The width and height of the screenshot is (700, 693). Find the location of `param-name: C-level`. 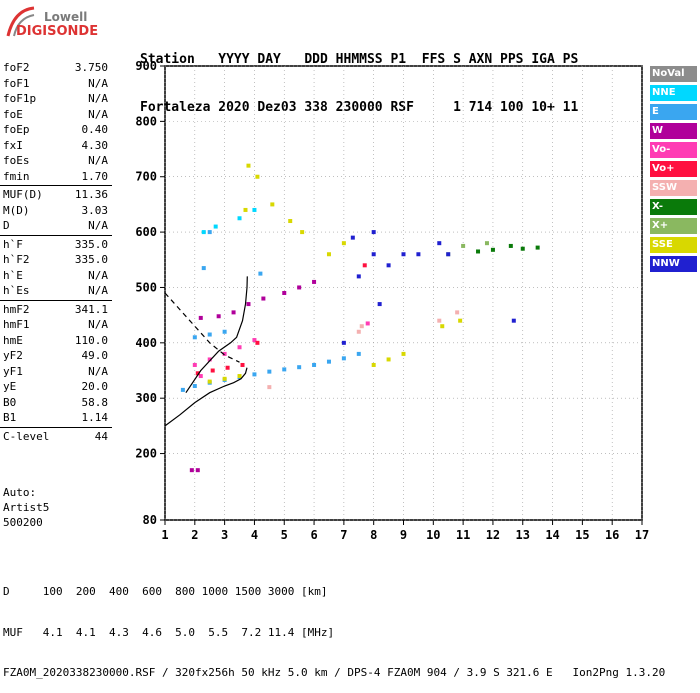

param-name: C-level is located at coordinates (26, 436).